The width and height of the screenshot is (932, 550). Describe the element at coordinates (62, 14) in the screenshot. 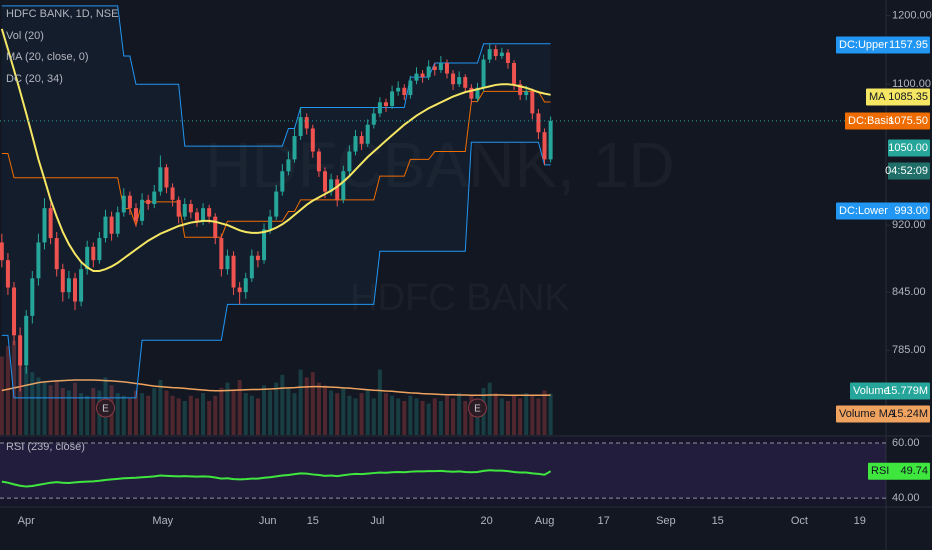

I see `symbol-title: HDFC BANK, 1D, NSE` at that location.